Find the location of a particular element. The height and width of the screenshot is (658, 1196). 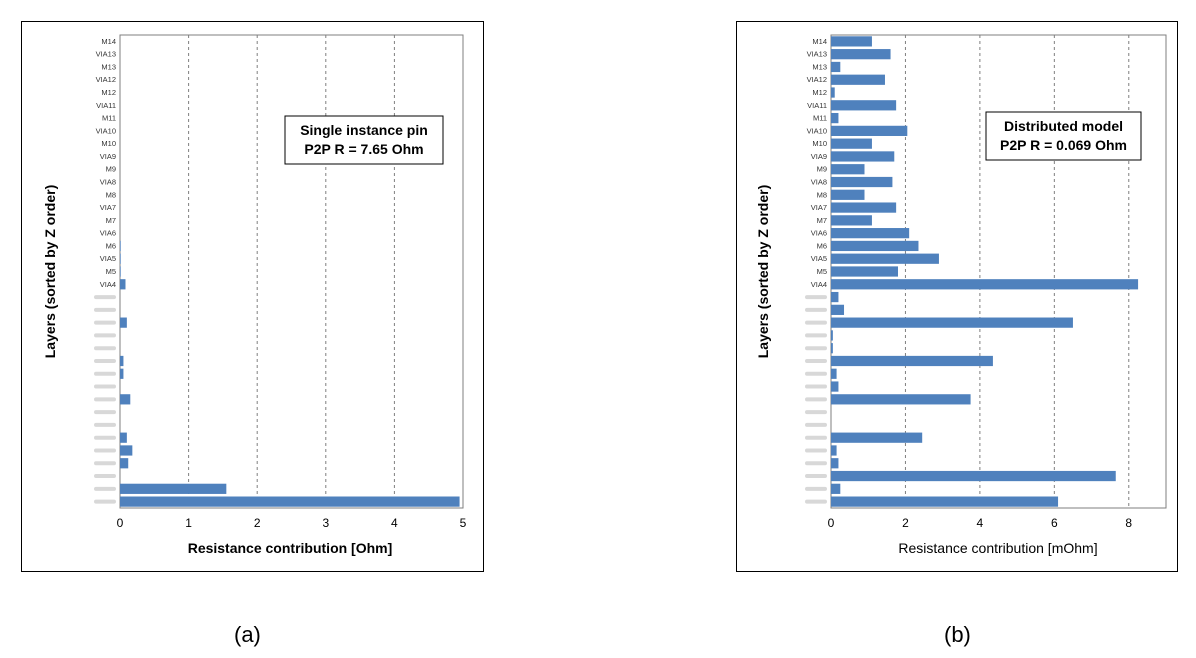

chart-b-ytick-label: VIA12 is located at coordinates (817, 79).